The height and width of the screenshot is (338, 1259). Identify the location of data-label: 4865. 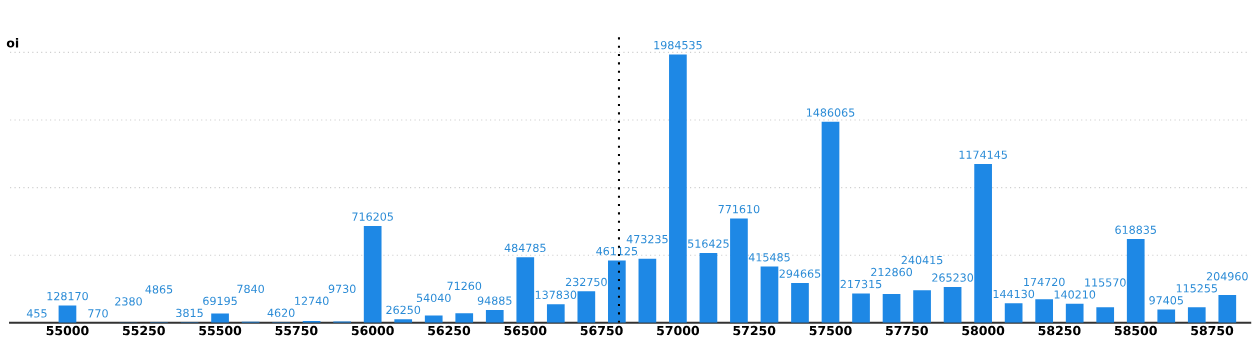
(159, 289).